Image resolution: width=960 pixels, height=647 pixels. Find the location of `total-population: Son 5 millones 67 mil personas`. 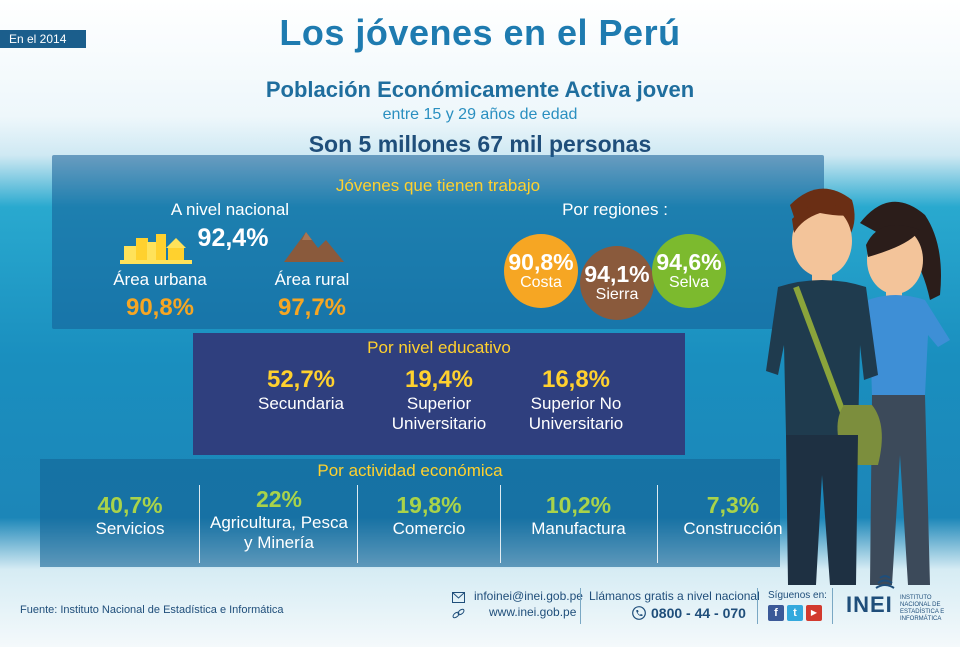

total-population: Son 5 millones 67 mil personas is located at coordinates (480, 144).